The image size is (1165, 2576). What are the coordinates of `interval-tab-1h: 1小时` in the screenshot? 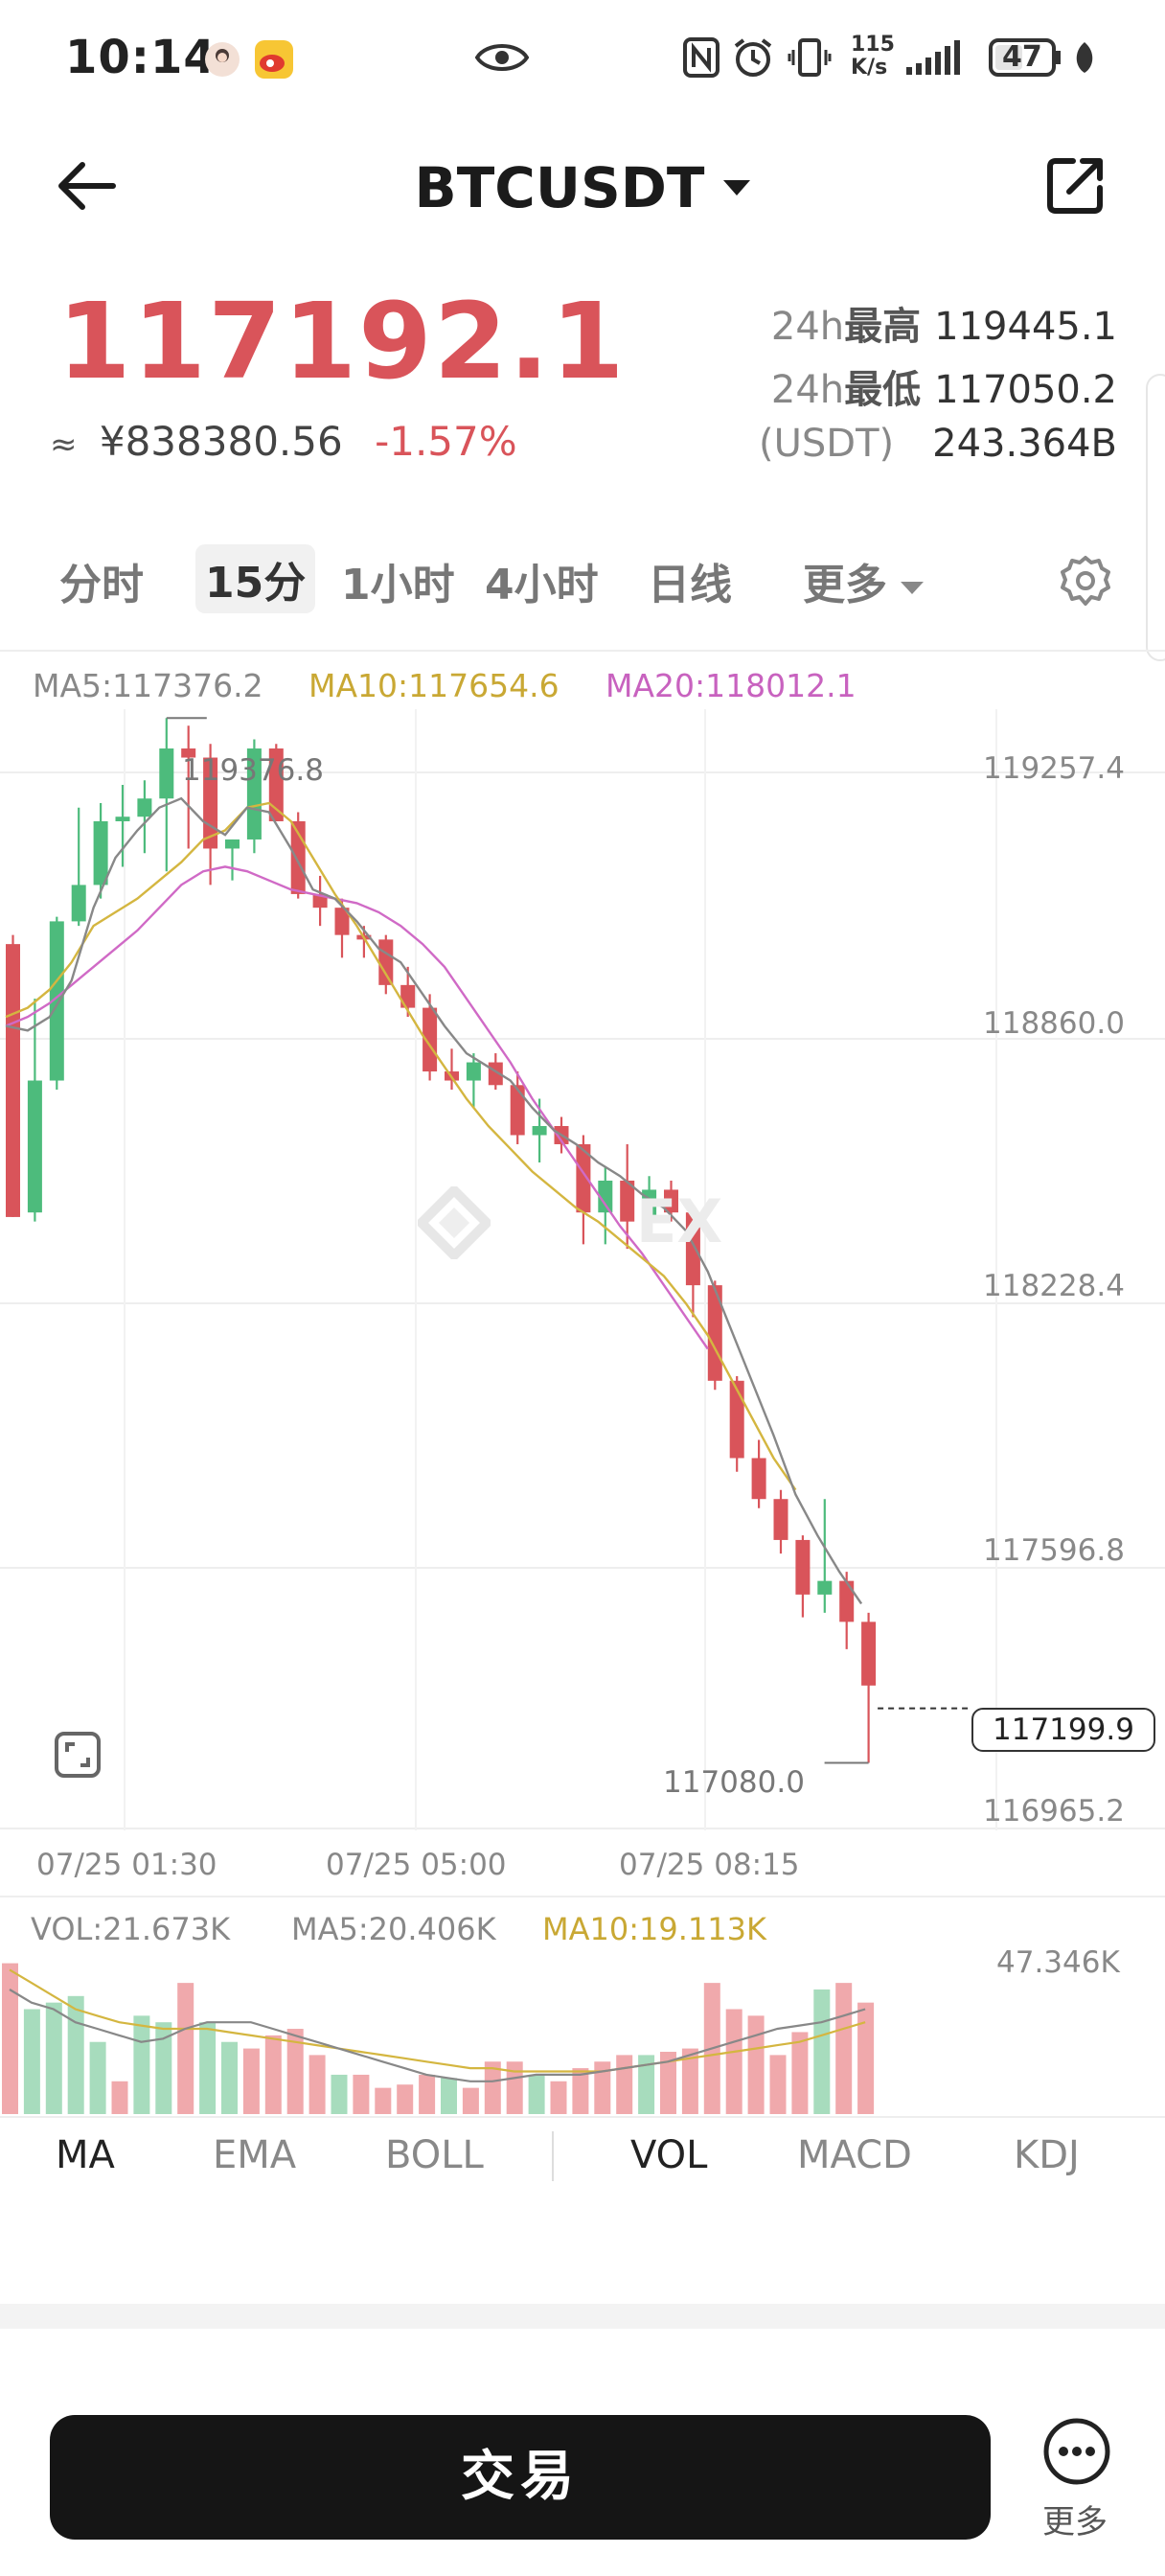 It's located at (398, 585).